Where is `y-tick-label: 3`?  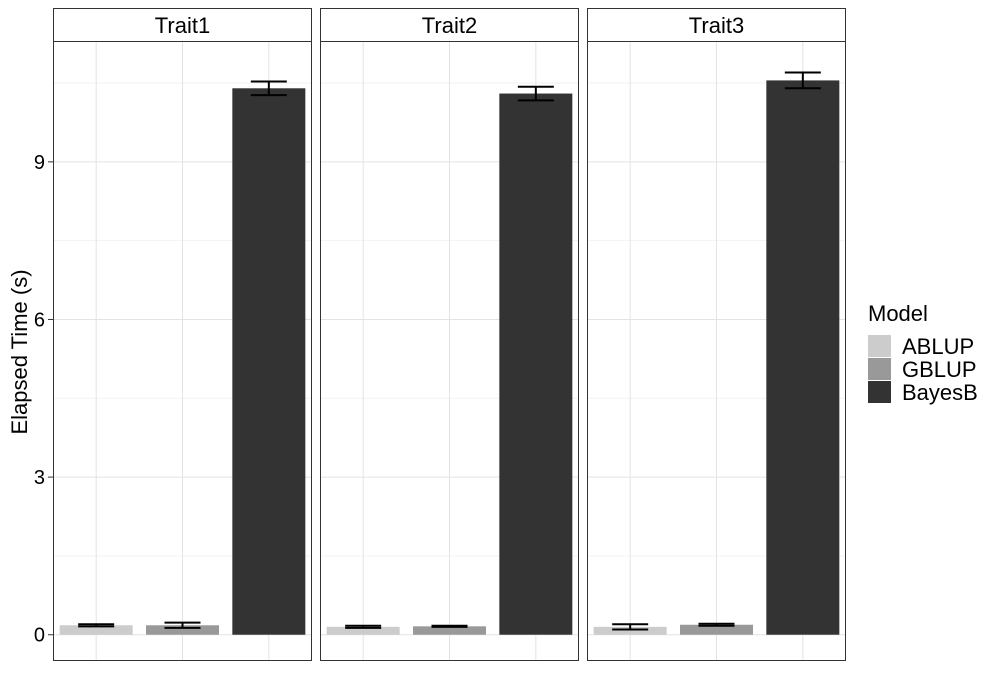 y-tick-label: 3 is located at coordinates (39, 478).